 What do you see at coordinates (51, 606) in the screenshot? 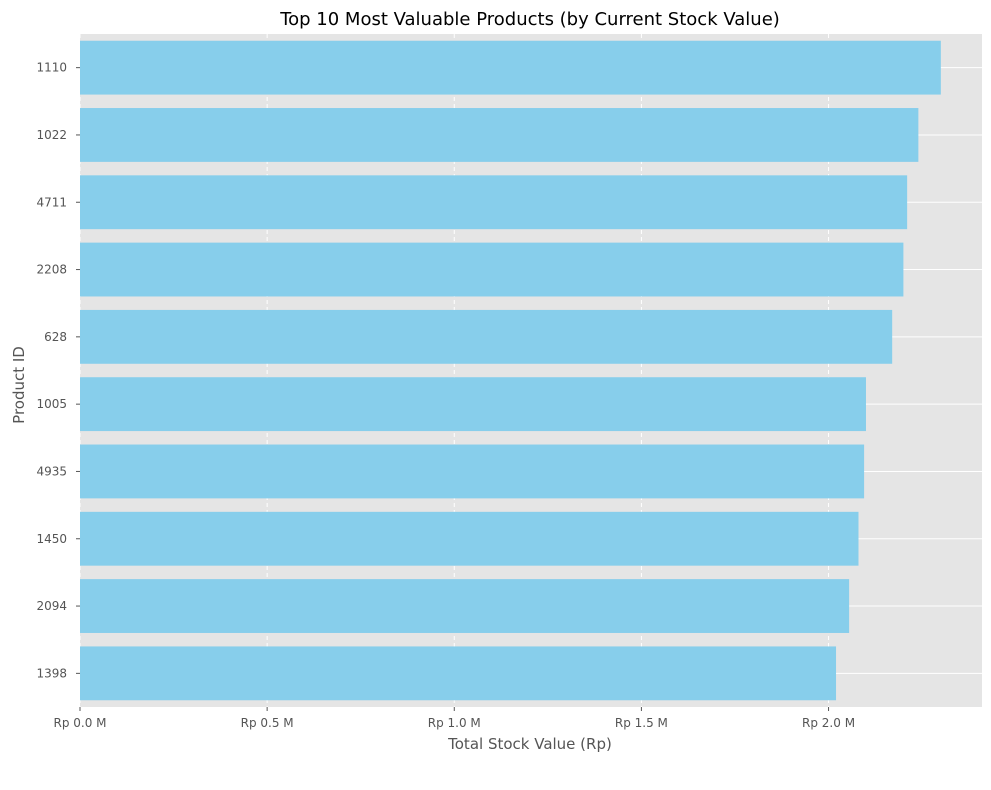
I see `y-tick-label: 2094` at bounding box center [51, 606].